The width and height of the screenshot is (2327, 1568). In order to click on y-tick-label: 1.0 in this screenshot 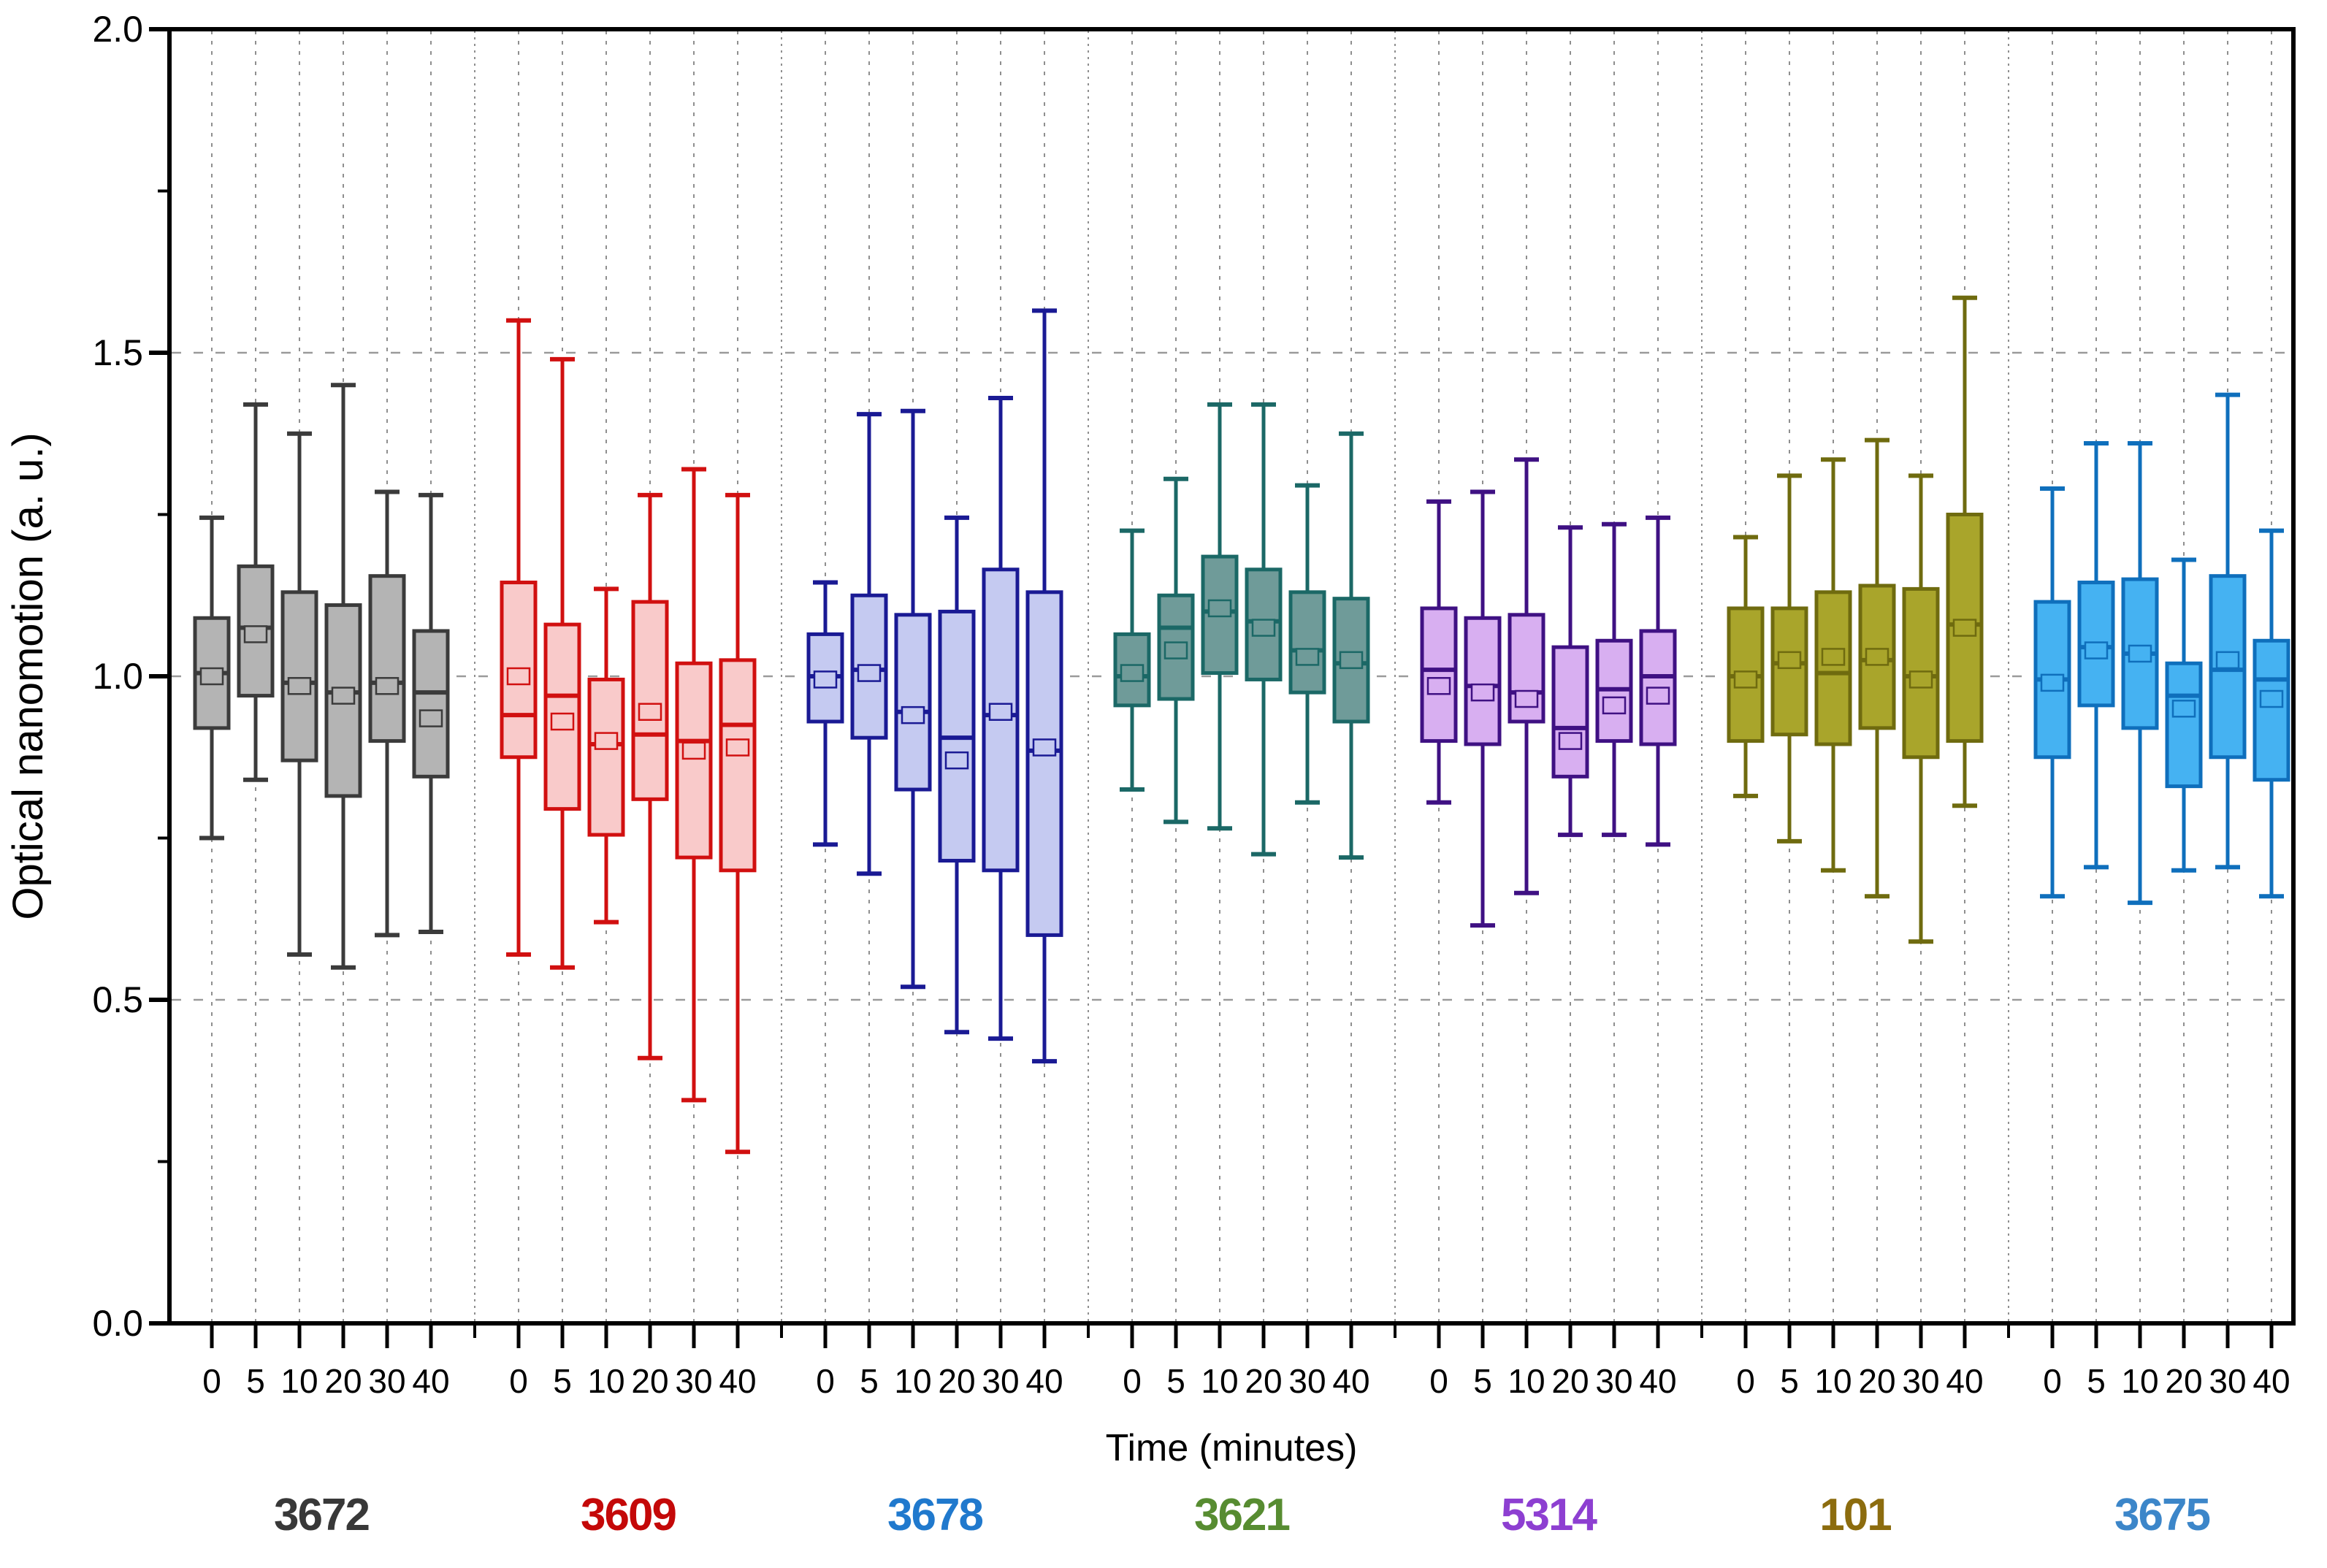, I will do `click(117, 676)`.